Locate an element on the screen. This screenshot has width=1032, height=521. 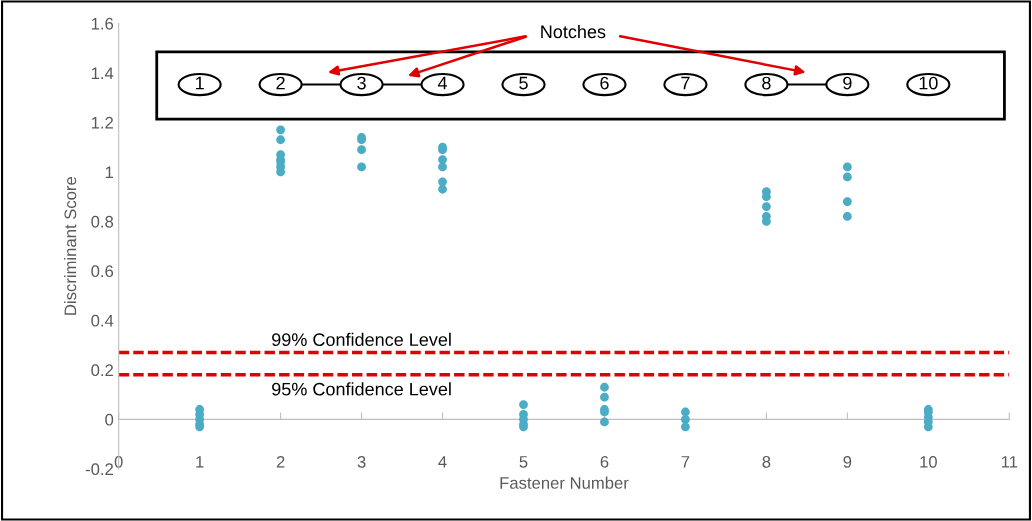
annotation: 5 is located at coordinates (523, 83).